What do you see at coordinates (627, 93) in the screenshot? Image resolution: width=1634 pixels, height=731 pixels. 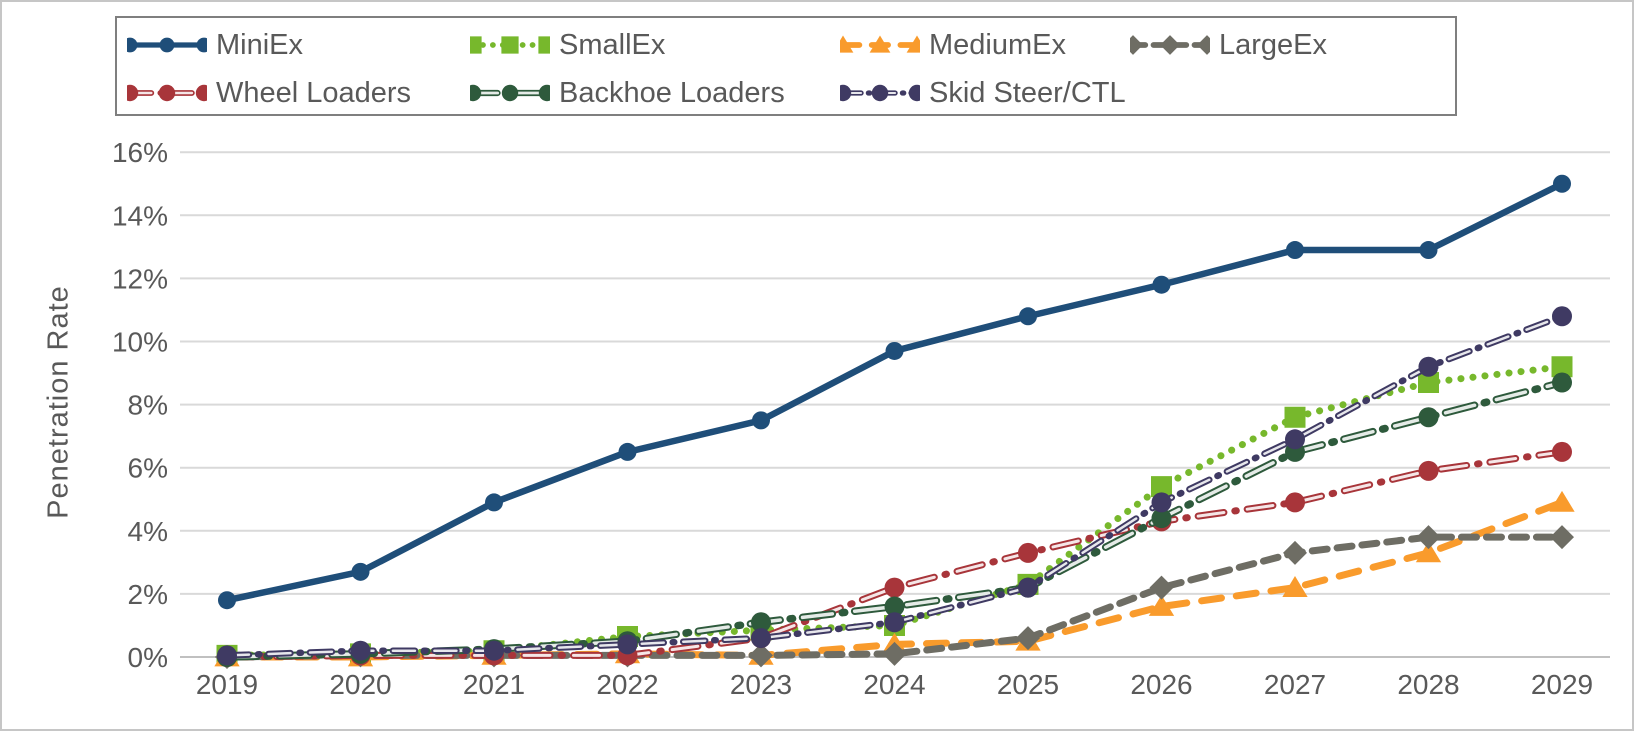 I see `legend-item-backhoe-loaders: Backhoe Loaders` at bounding box center [627, 93].